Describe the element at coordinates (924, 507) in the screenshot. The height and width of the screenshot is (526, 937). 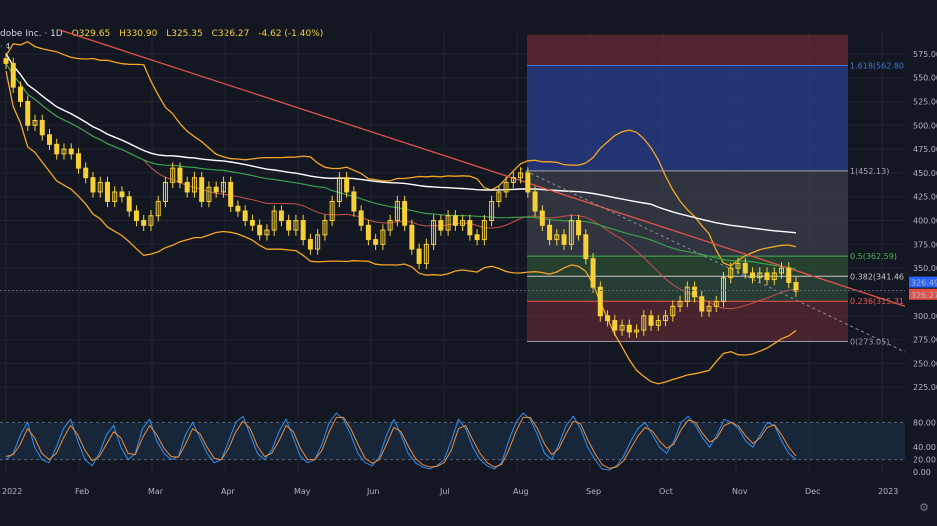
I see `settings-icon: ⚙` at that location.